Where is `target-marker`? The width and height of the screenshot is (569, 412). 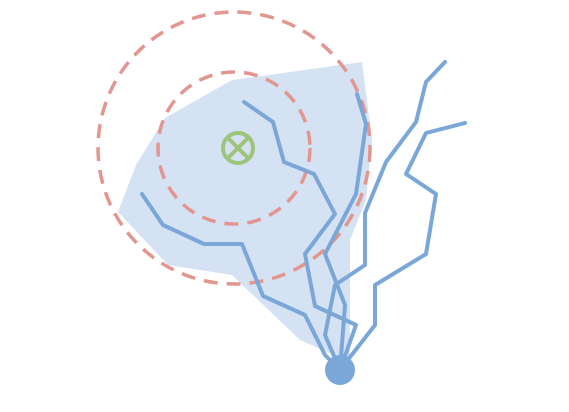
target-marker is located at coordinates (238, 148).